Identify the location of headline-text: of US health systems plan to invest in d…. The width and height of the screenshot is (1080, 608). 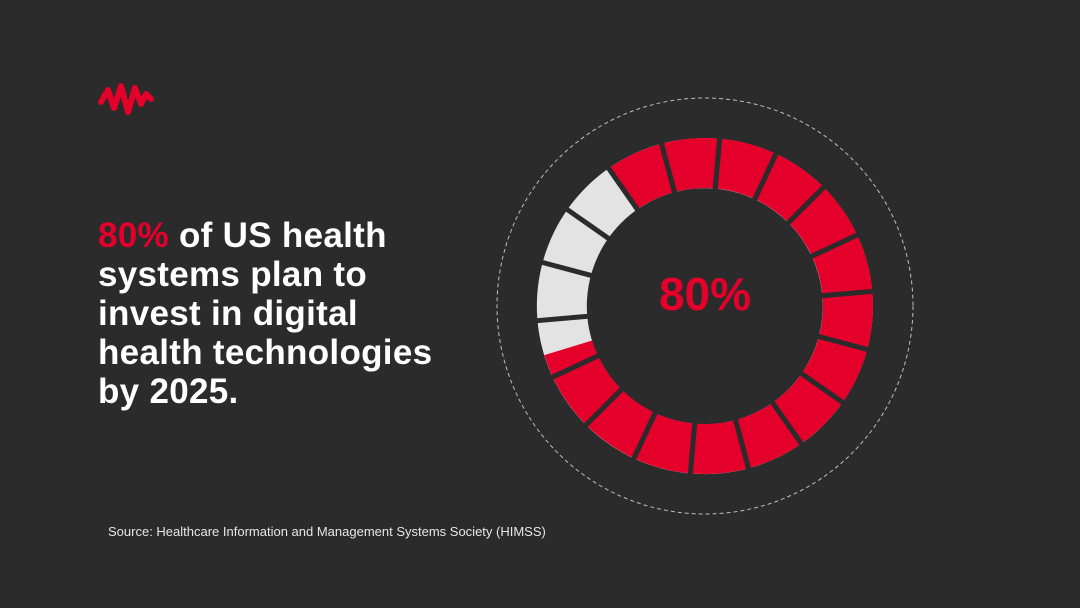
(265, 313).